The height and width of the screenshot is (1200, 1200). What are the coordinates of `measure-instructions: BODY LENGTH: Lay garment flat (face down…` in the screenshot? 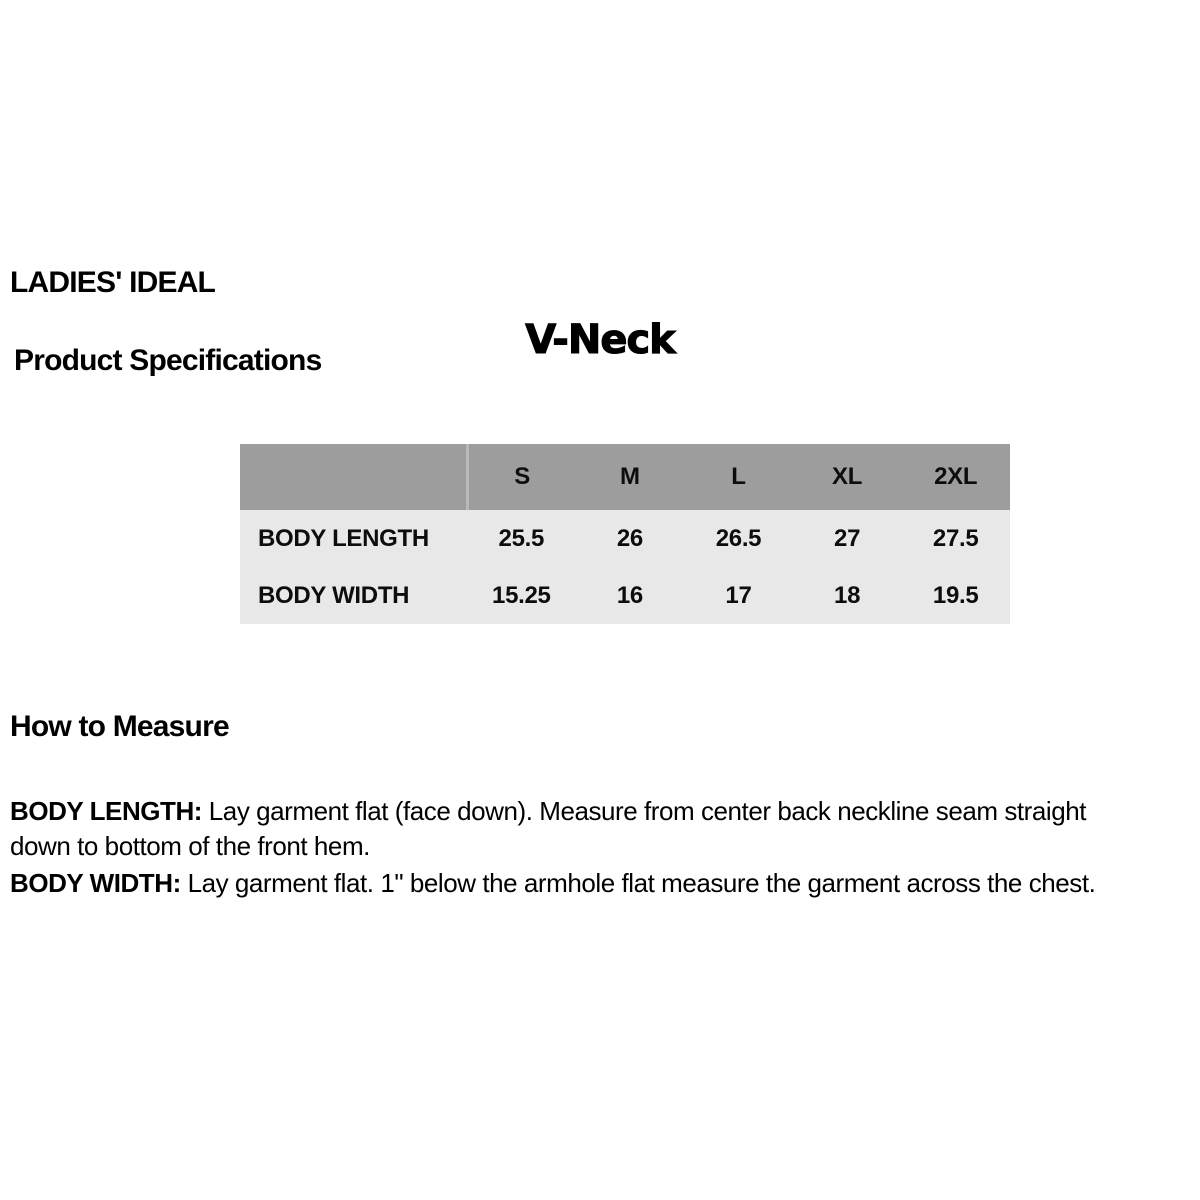 It's located at (605, 847).